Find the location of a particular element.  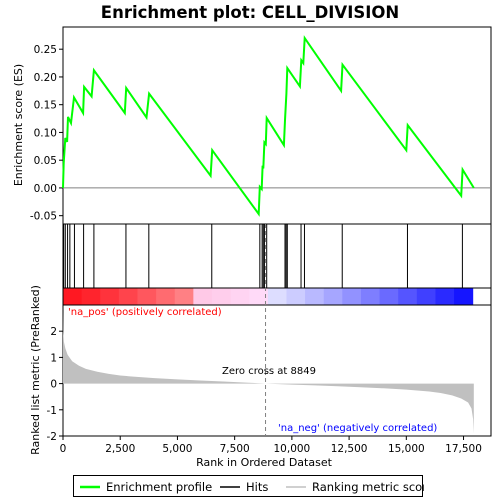

x-axis-label: Rank in Ordered Dataset is located at coordinates (264, 462).